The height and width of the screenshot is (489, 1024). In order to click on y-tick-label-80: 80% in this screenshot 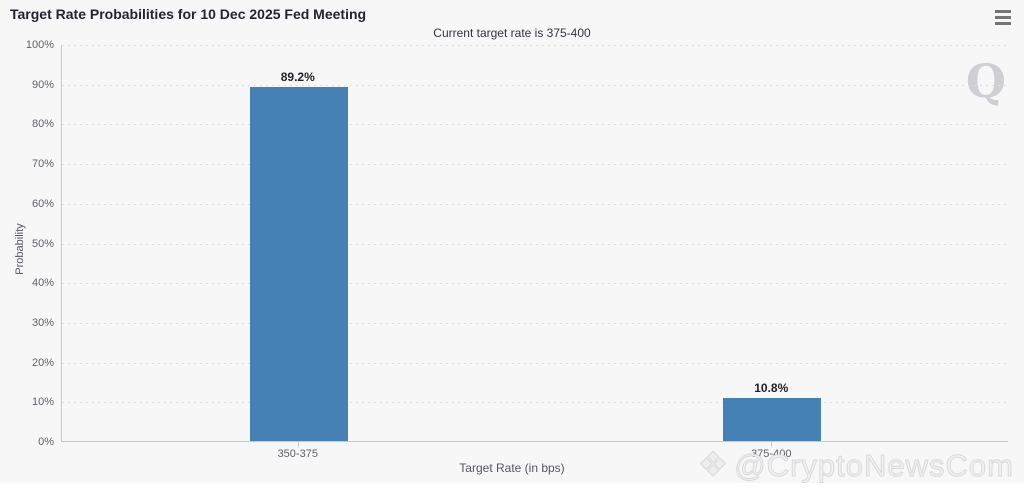, I will do `click(42, 124)`.